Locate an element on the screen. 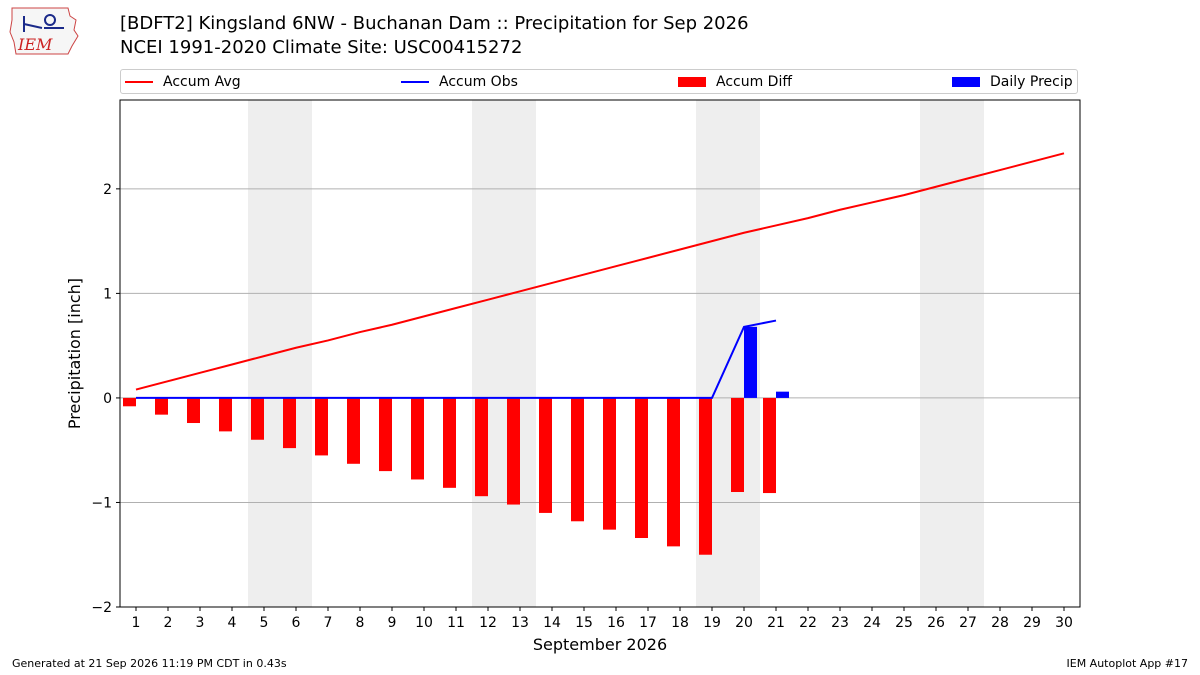 Image resolution: width=1200 pixels, height=675 pixels. x-tick-label-11: 11 is located at coordinates (456, 623).